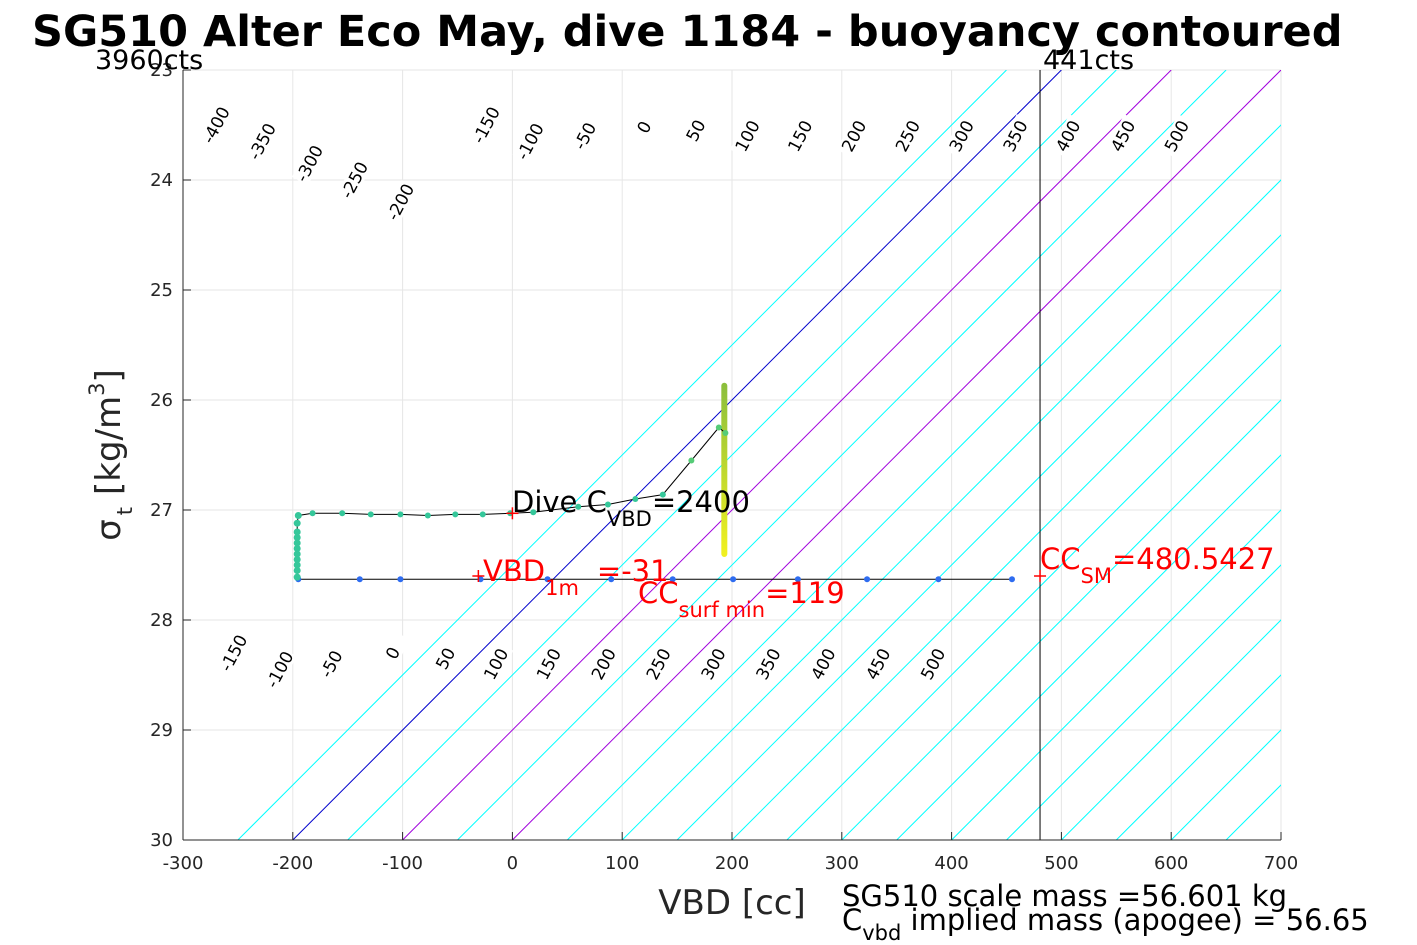 This screenshot has height=945, width=1417. What do you see at coordinates (109, 530) in the screenshot?
I see `y-axis-label-main: σ` at bounding box center [109, 530].